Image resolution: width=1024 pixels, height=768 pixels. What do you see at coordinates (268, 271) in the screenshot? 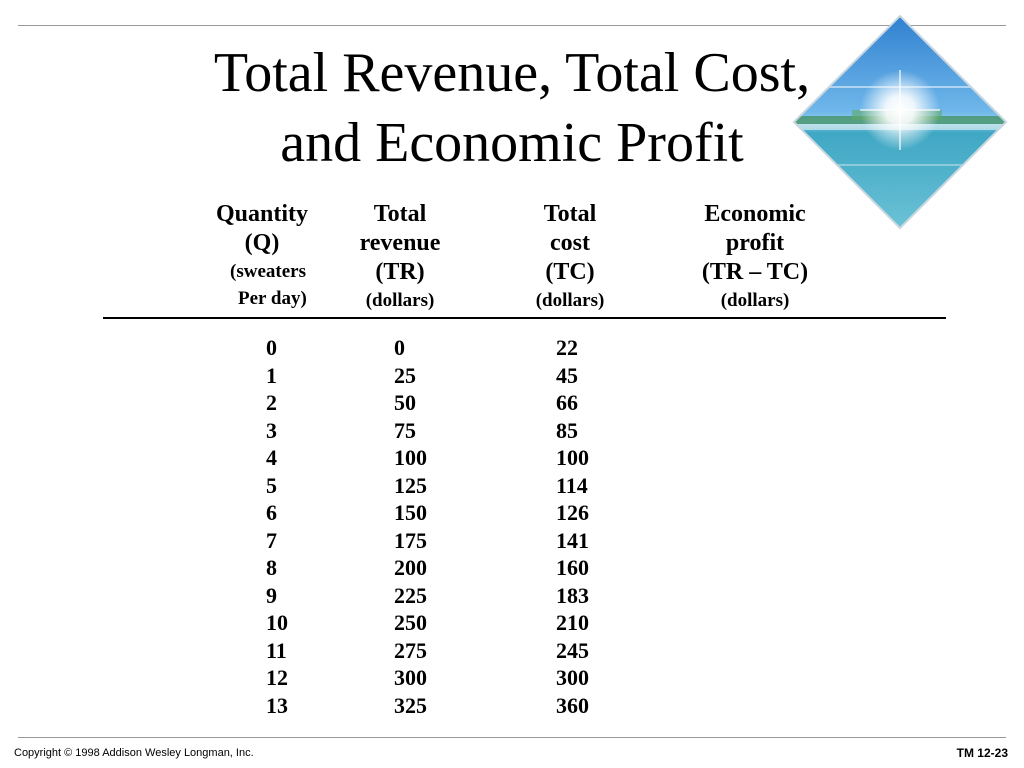
I see `header-quantity-line3: (sweaters` at bounding box center [268, 271].